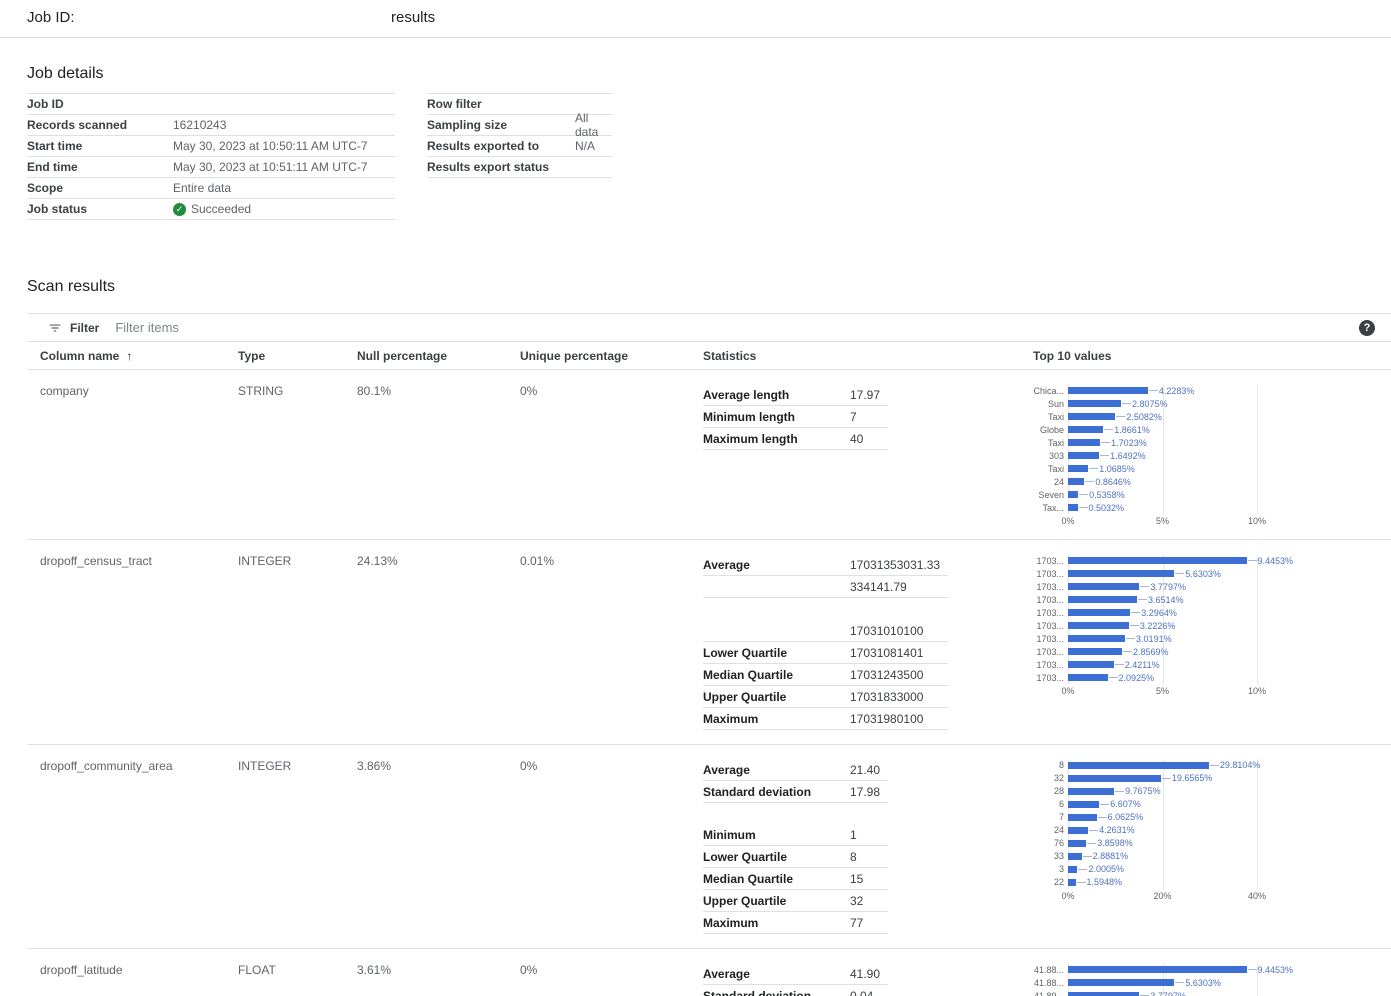 The width and height of the screenshot is (1391, 996). I want to click on chart-category-label: 3, so click(1061, 869).